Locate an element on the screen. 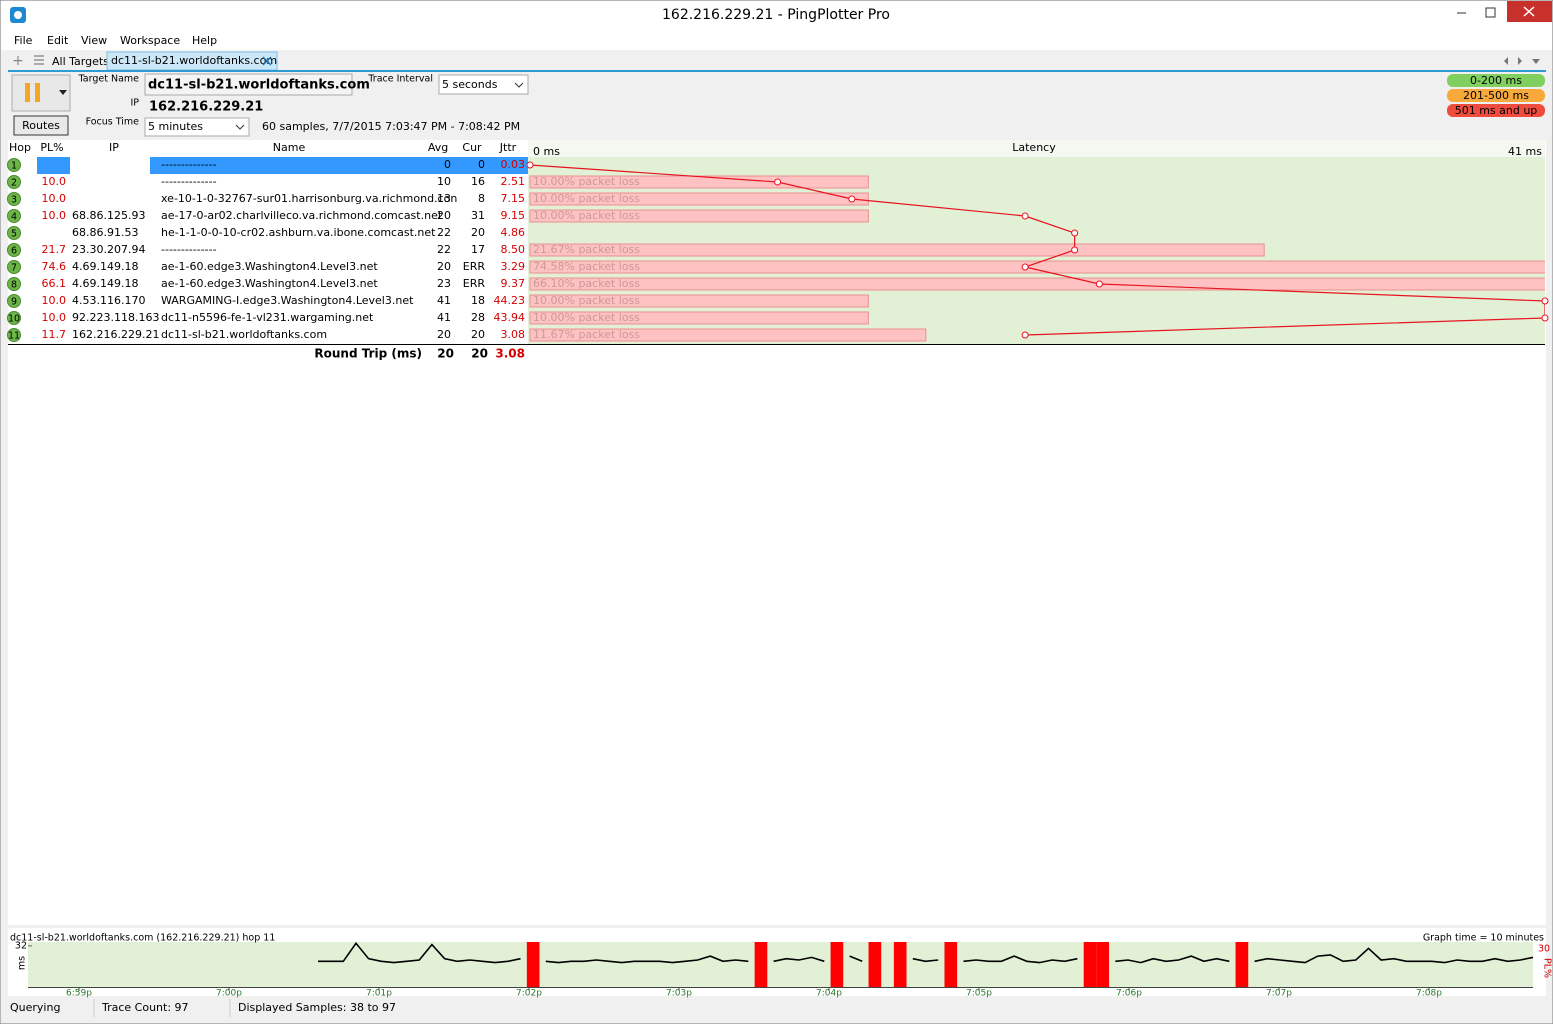 The width and height of the screenshot is (1553, 1024). cur: 28 is located at coordinates (478, 317).